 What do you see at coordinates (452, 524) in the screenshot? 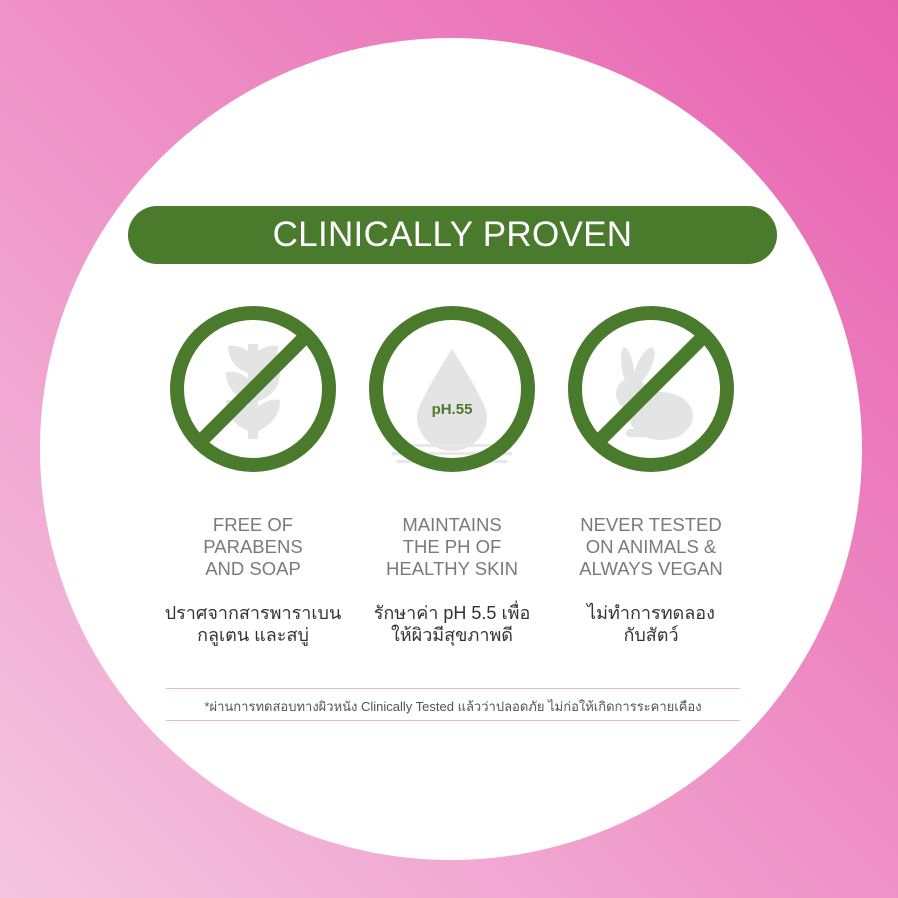
I see `feature-en-line: MAINTAINS` at bounding box center [452, 524].